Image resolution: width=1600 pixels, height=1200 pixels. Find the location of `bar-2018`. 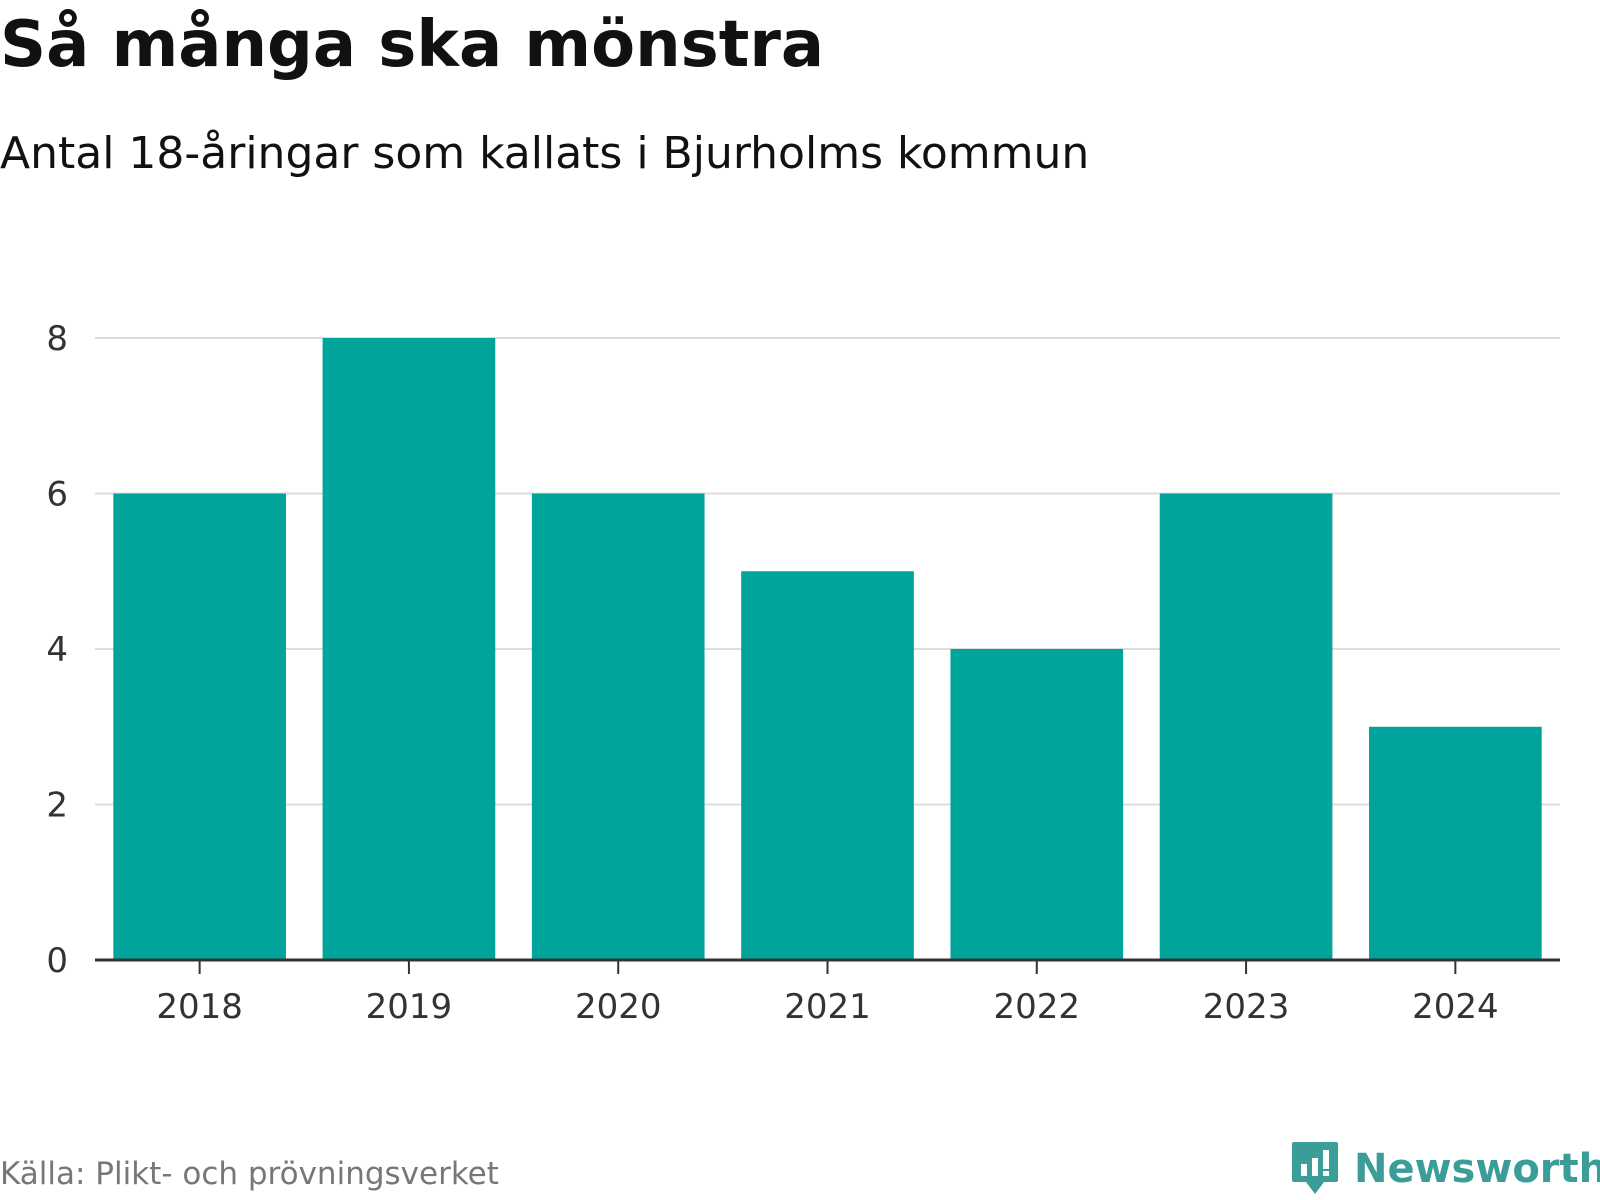

bar-2018 is located at coordinates (199, 726).